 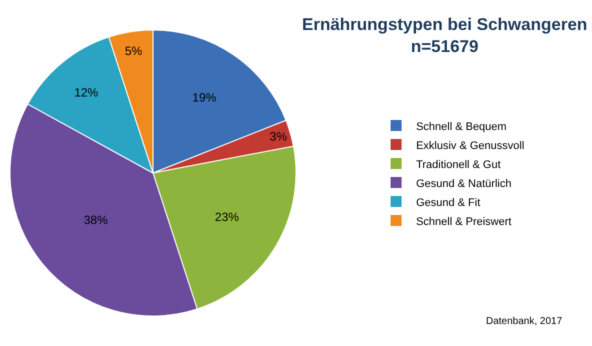 What do you see at coordinates (445, 24) in the screenshot?
I see `chart-title: Ernährungstypen bei Schwangeren` at bounding box center [445, 24].